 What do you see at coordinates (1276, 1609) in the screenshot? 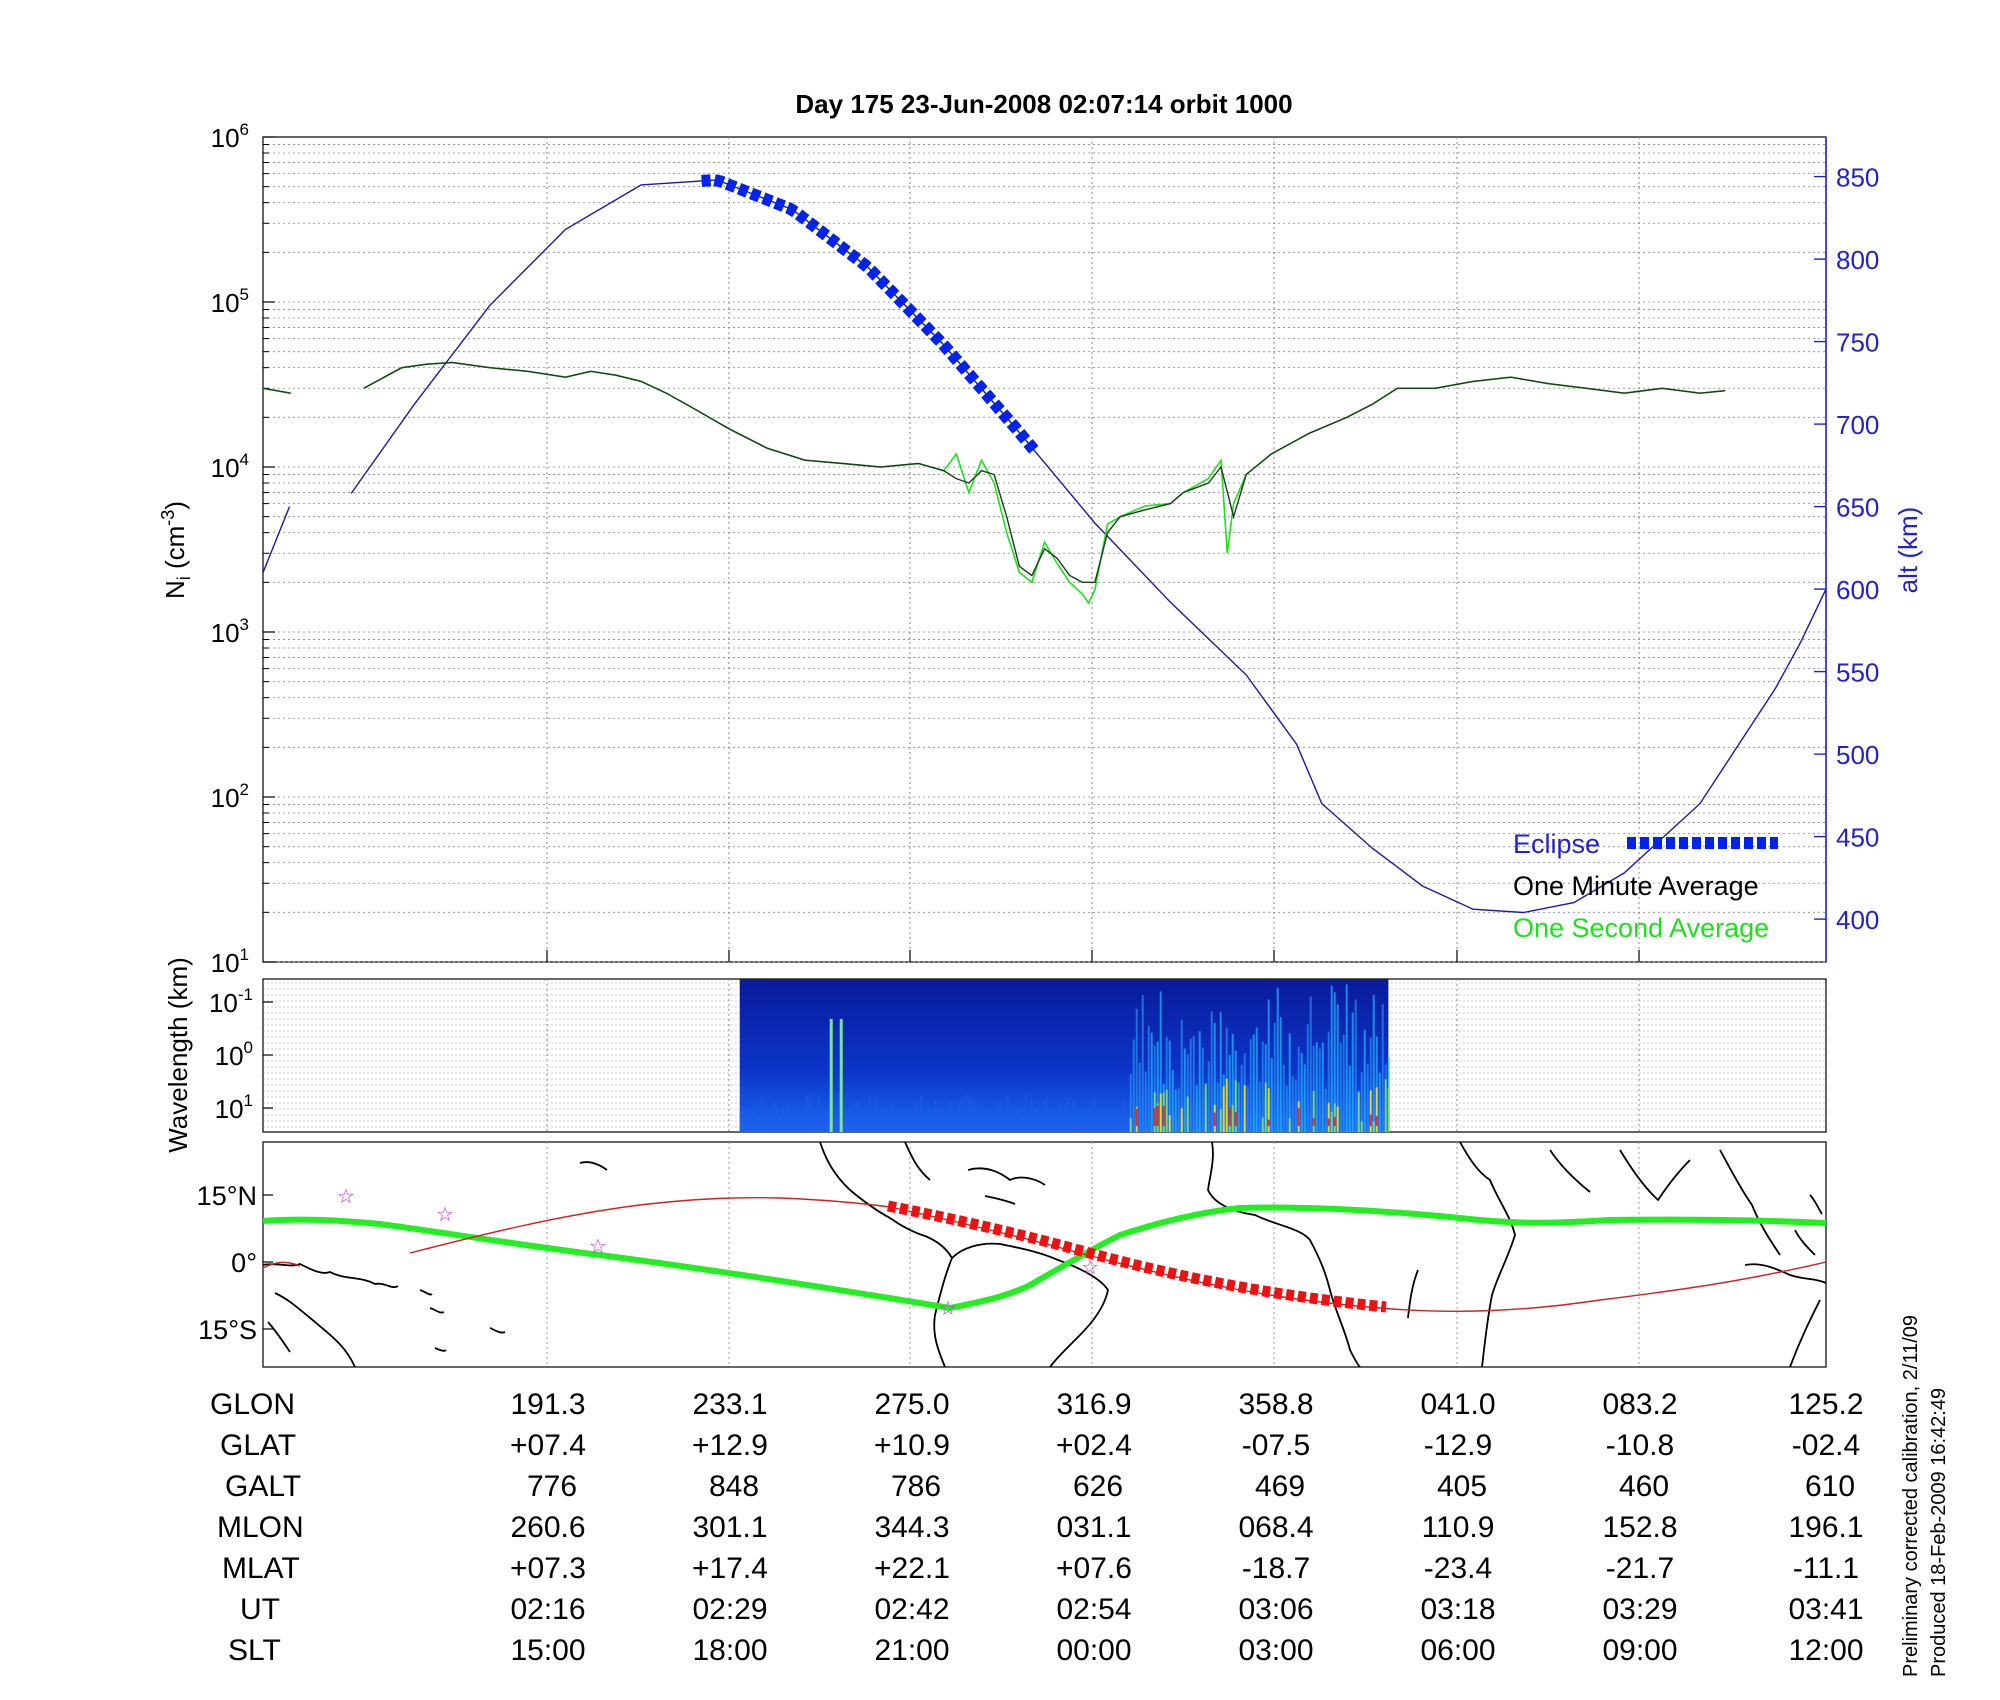
I see `ephemeris-cell: 03:06` at bounding box center [1276, 1609].